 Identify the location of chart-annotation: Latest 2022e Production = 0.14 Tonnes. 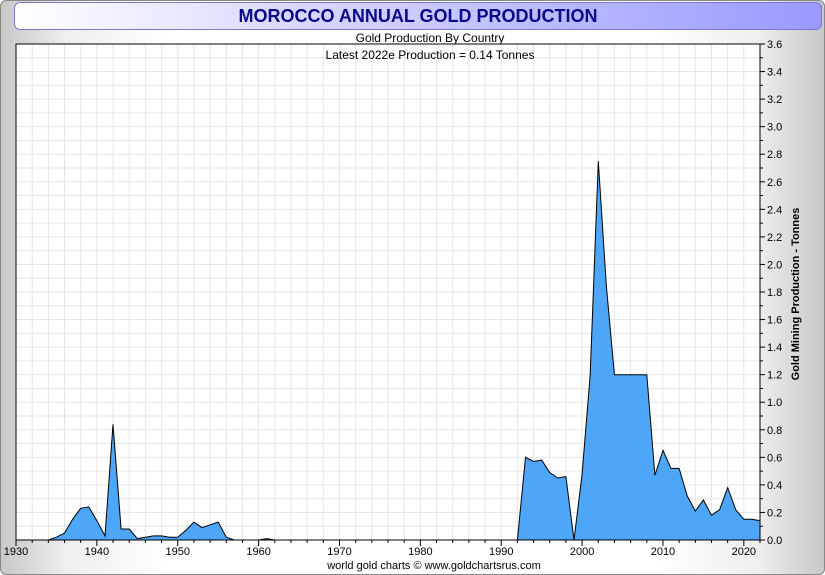
(430, 55).